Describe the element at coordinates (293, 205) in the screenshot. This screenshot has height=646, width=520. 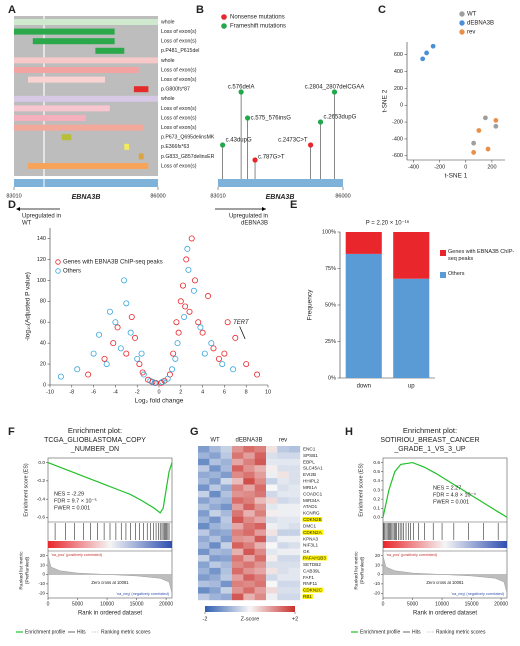
I see `panel-label: E` at that location.